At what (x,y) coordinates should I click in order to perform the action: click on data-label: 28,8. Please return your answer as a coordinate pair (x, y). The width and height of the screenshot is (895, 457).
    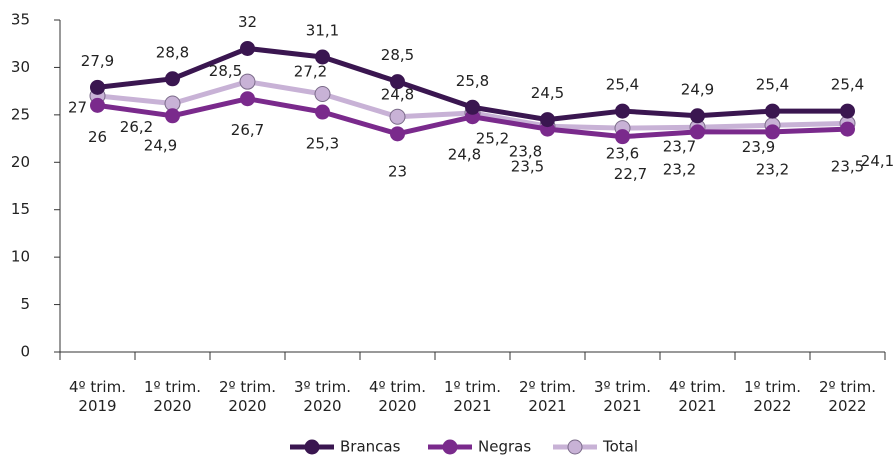
    Looking at the image, I should click on (172, 52).